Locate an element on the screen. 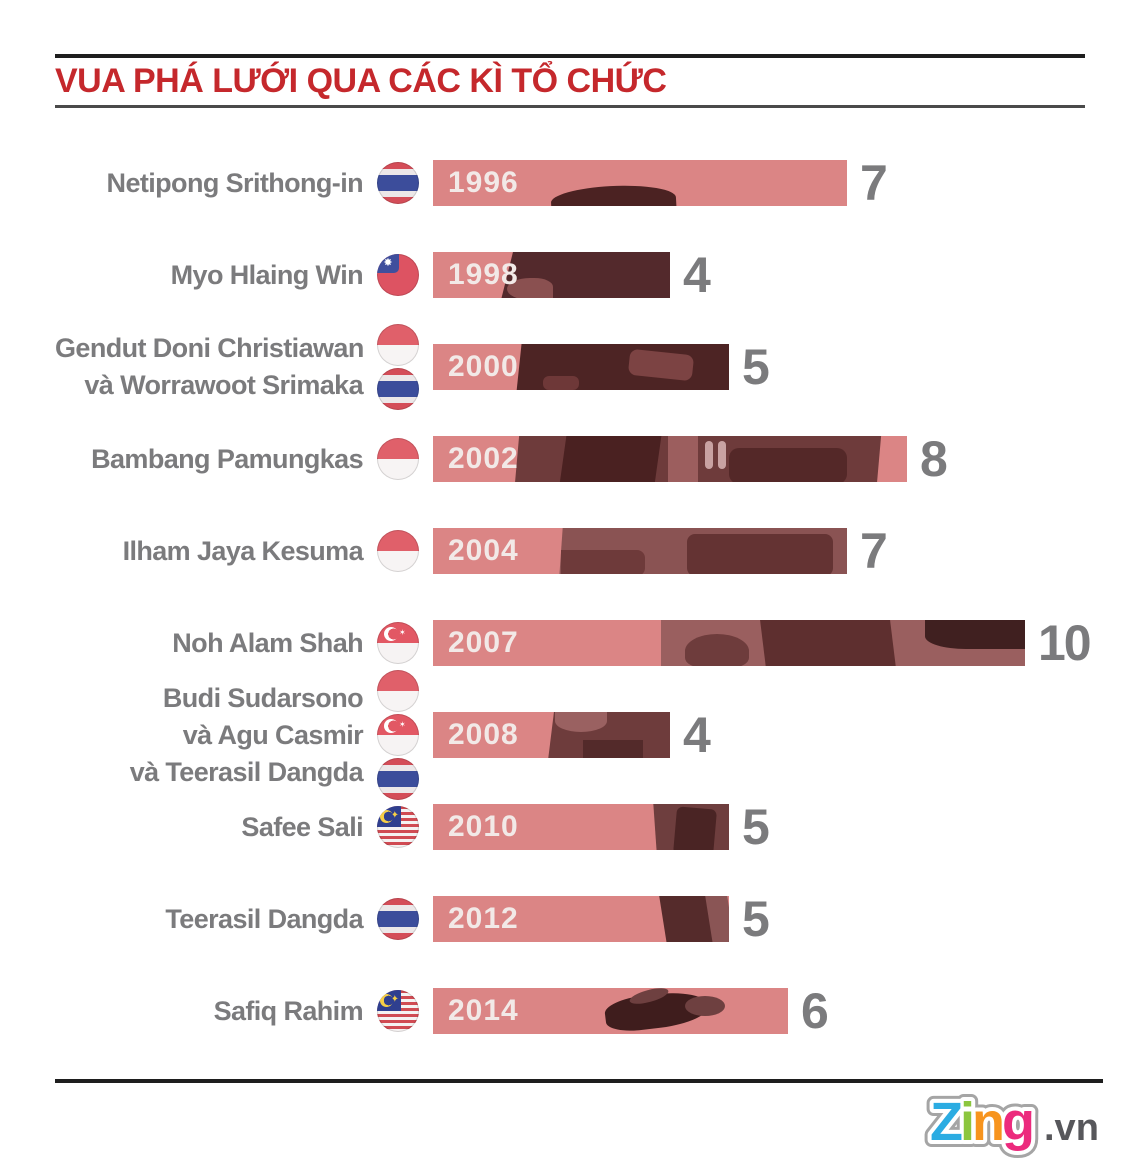  bar-year-label: 1998 is located at coordinates (483, 274).